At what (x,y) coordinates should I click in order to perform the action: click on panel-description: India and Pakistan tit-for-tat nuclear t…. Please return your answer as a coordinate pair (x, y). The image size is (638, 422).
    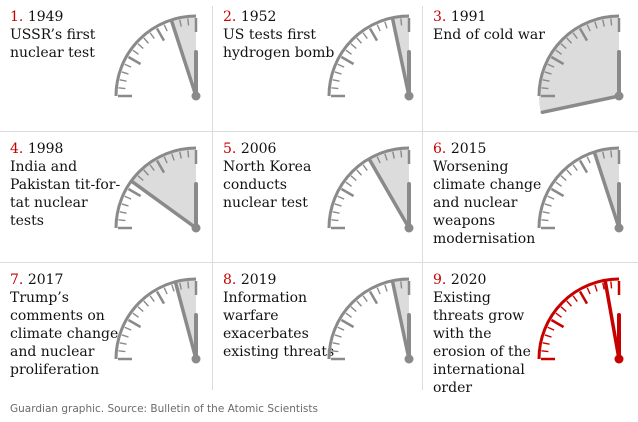
    Looking at the image, I should click on (65, 194).